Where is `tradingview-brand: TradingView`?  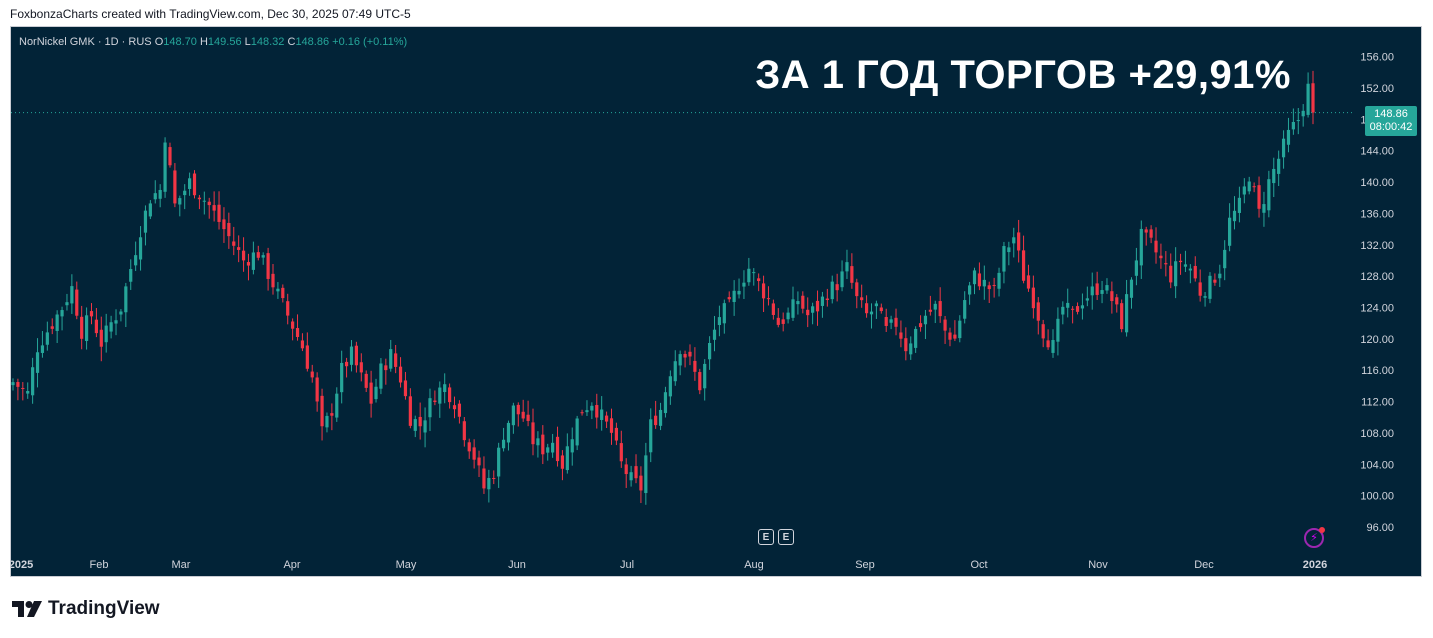
tradingview-brand: TradingView is located at coordinates (86, 609).